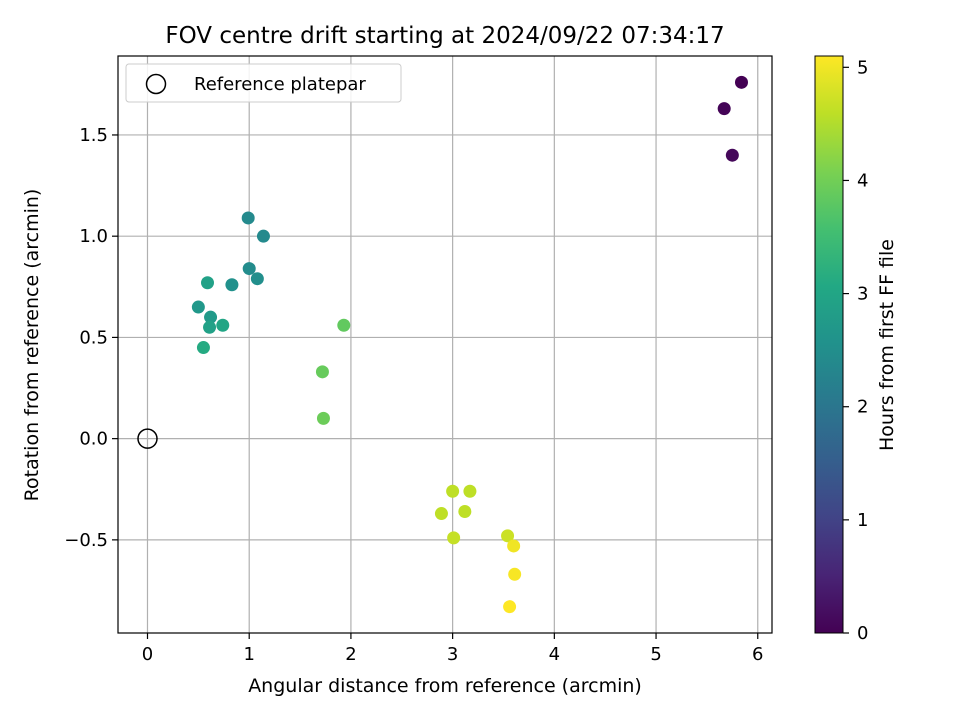  What do you see at coordinates (93, 337) in the screenshot?
I see `y-tick-label: 0.5` at bounding box center [93, 337].